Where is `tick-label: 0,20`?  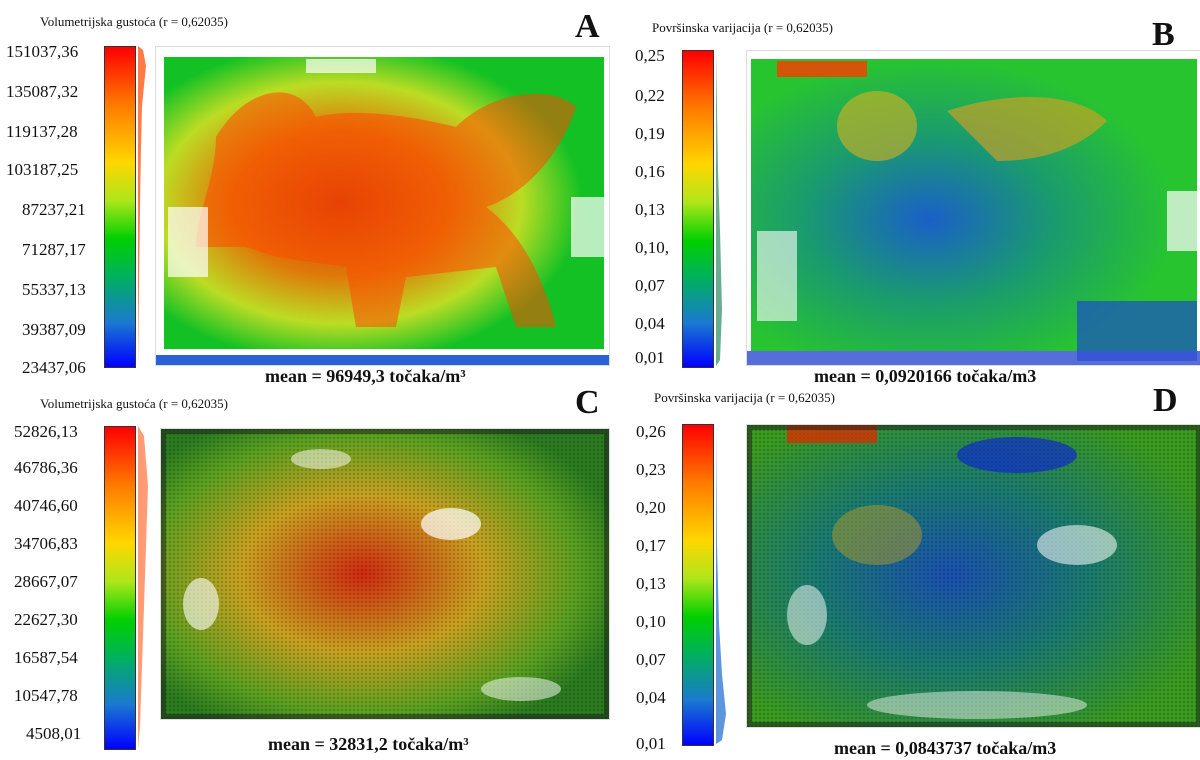
tick-label: 0,20 is located at coordinates (651, 507).